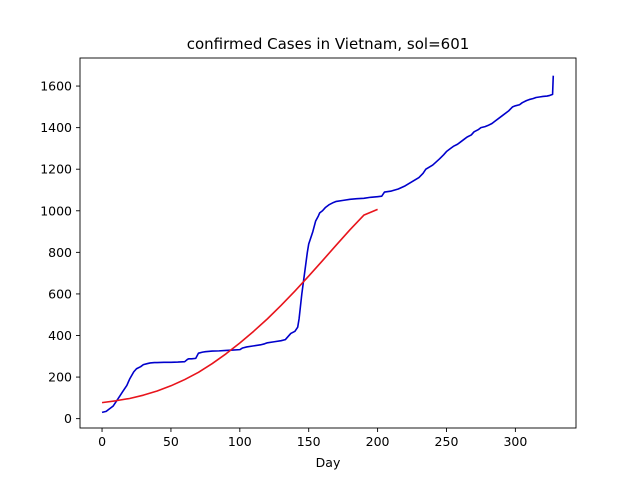 This screenshot has height=480, width=640. What do you see at coordinates (60, 335) in the screenshot?
I see `y-tick-label: 400` at bounding box center [60, 335].